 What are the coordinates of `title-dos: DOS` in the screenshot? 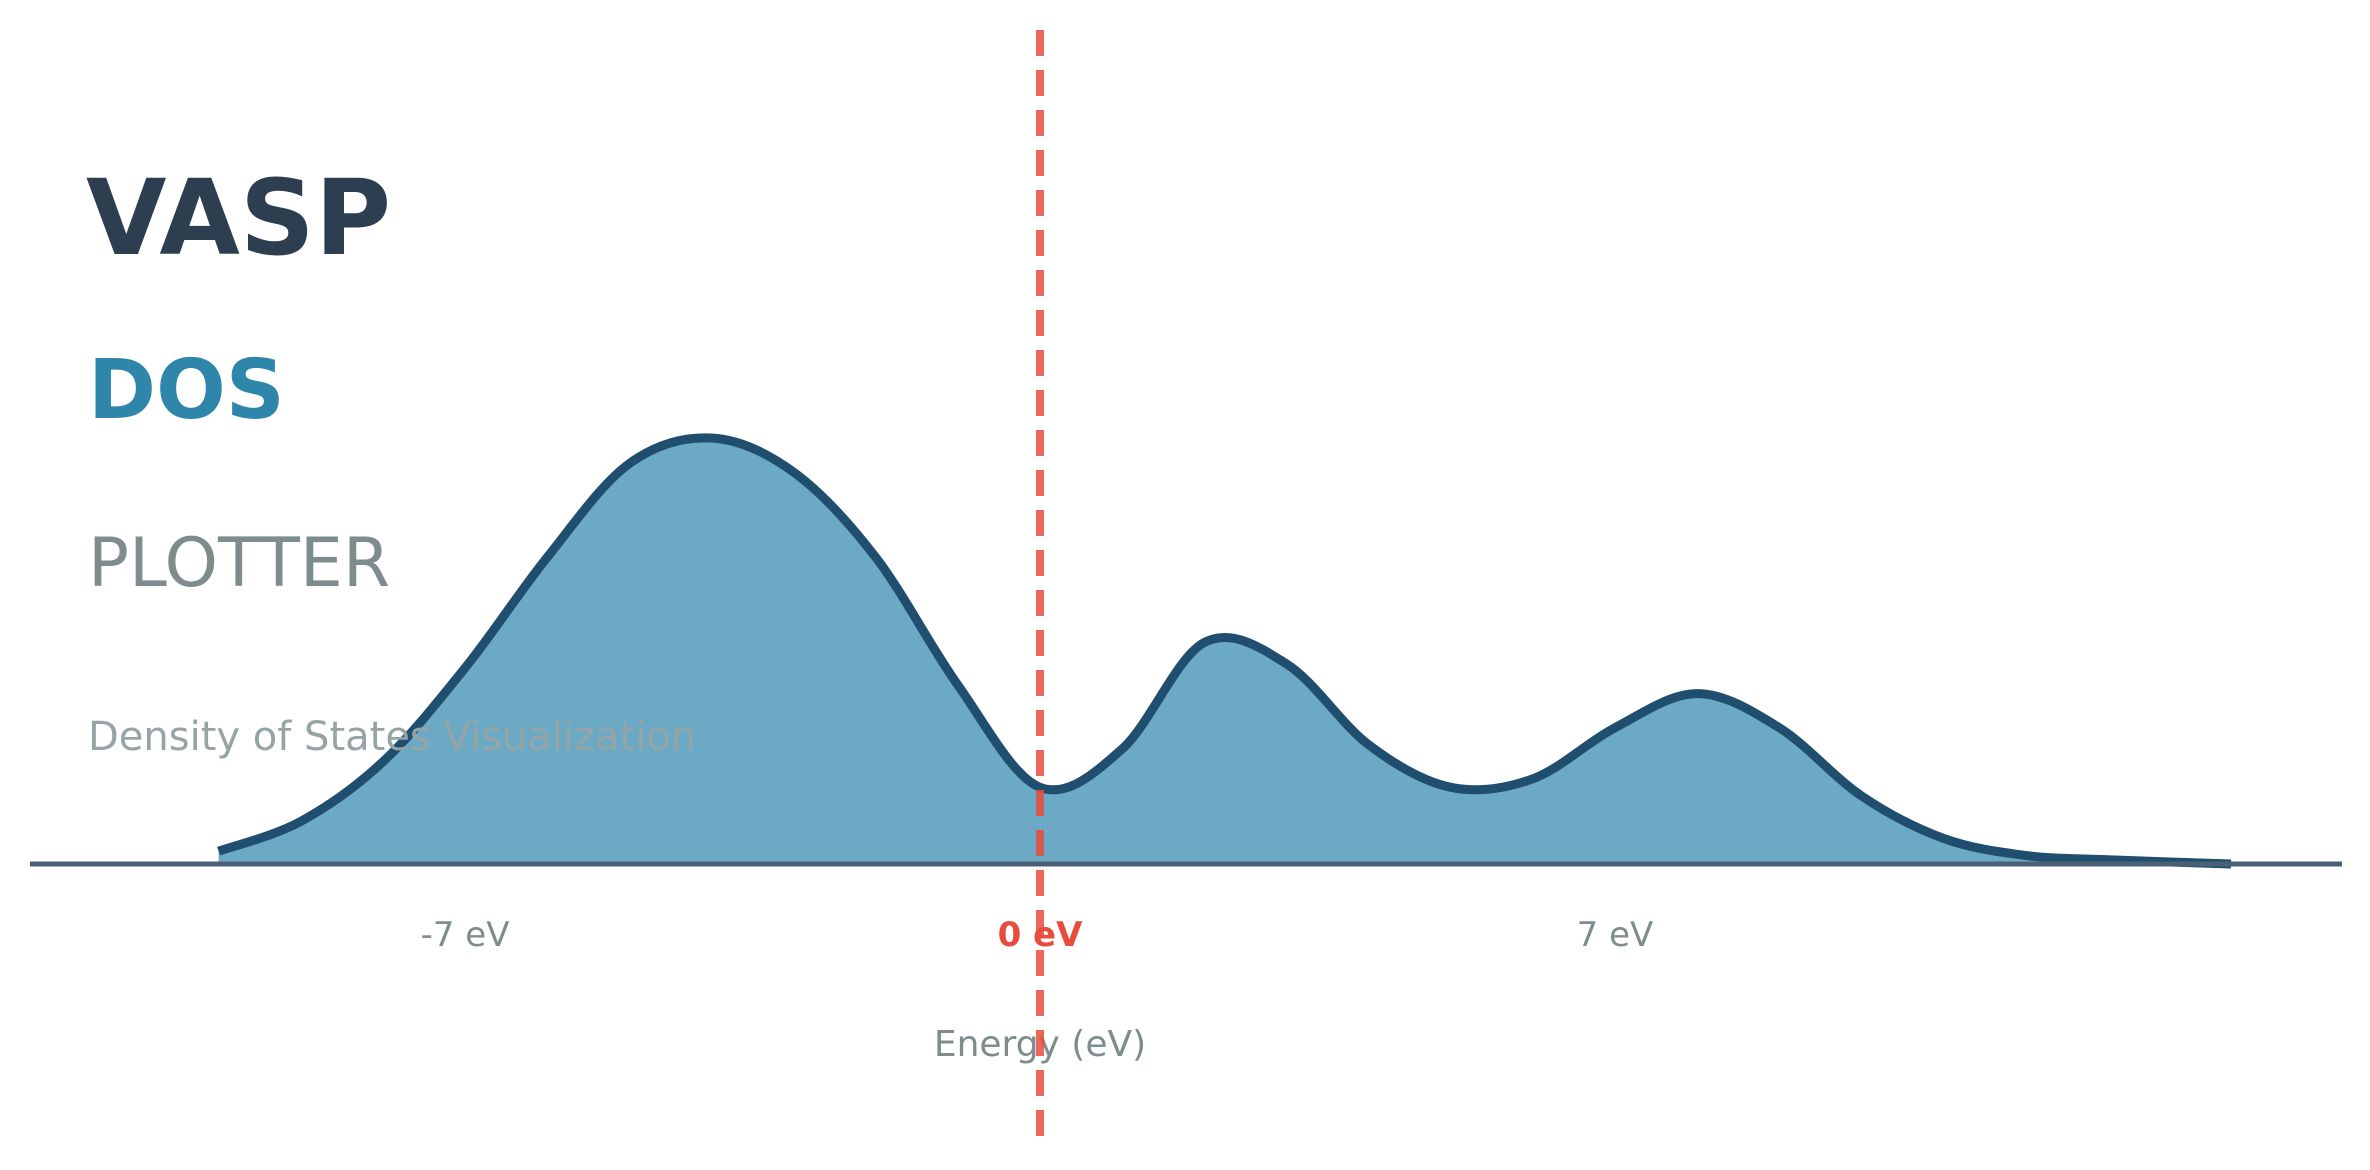 It's located at (186, 390).